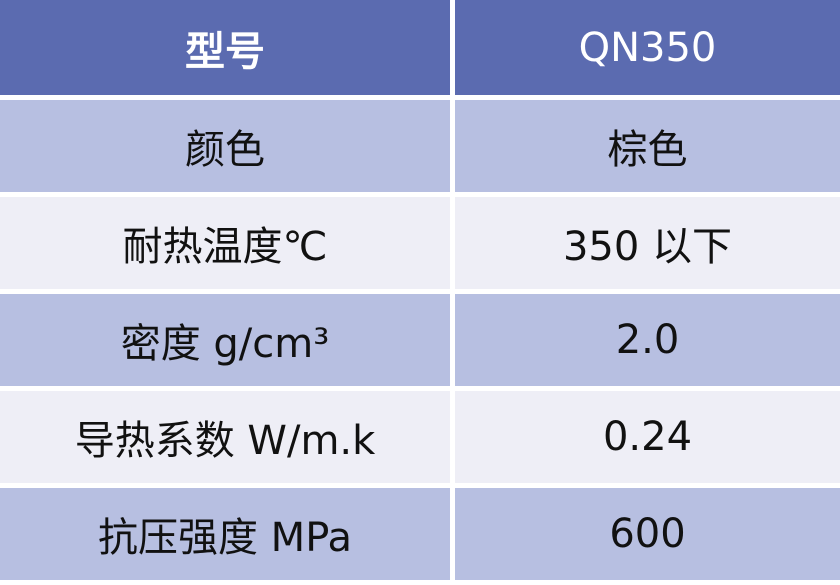  I want to click on header-value: QN350, so click(647, 50).